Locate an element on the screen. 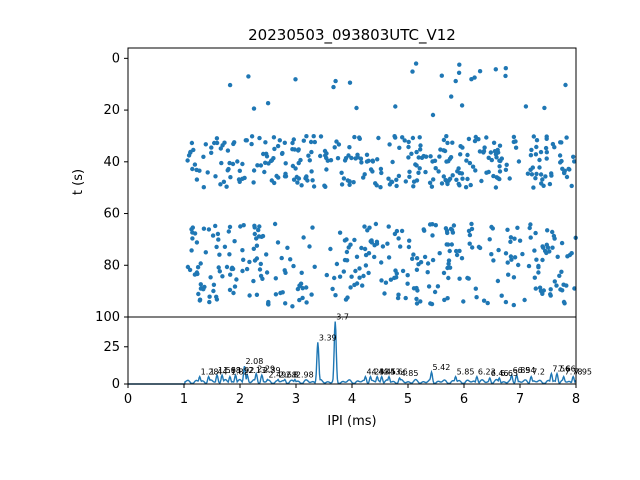  peak-label: 4.33 is located at coordinates (380, 372).